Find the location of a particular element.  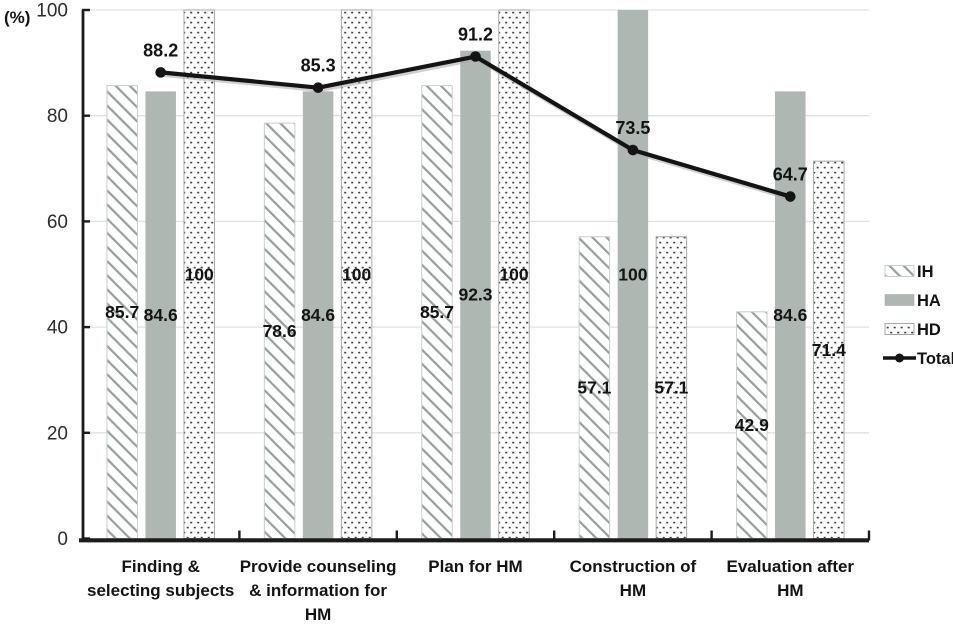

bar-value-label-ih-0: 85.7 is located at coordinates (122, 312).